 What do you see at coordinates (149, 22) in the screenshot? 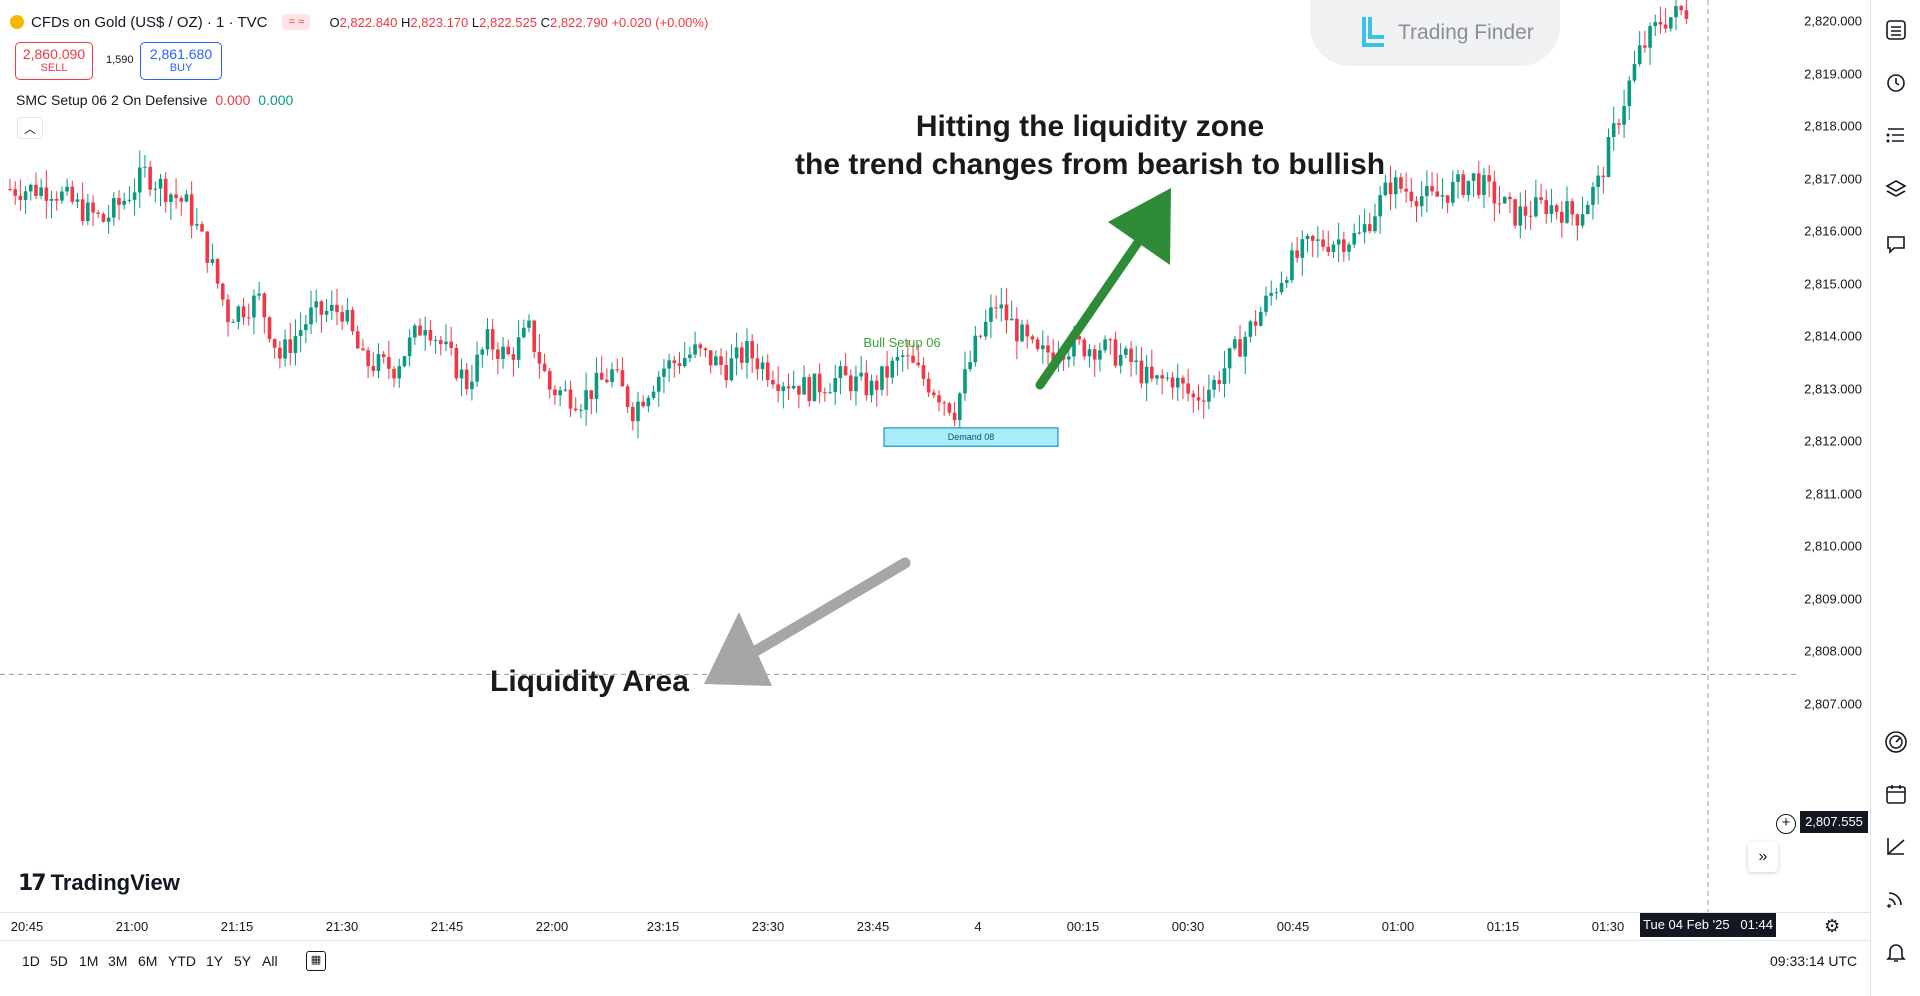
I see `symbol-name: CFDs on Gold (US$ / OZ) · 1 · TVC` at bounding box center [149, 22].